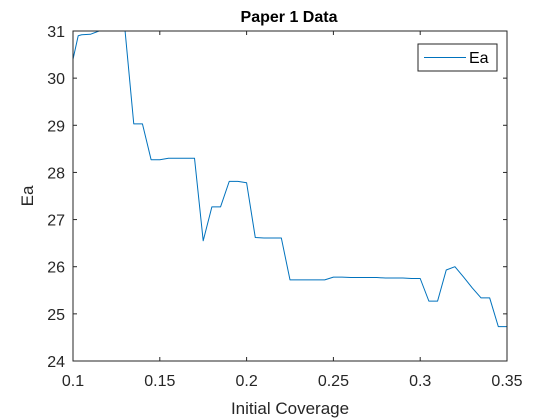 This screenshot has height=420, width=560. I want to click on x-tick-label: 0.2, so click(246, 381).